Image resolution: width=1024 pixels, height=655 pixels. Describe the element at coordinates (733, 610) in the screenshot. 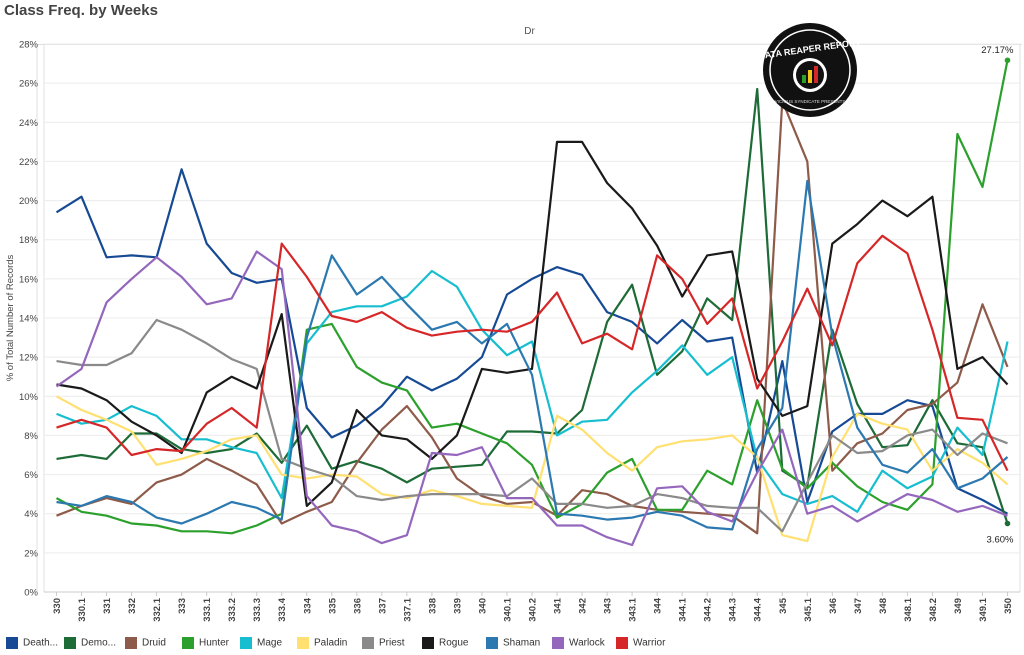

I see `x-tick-label: 344.3` at that location.